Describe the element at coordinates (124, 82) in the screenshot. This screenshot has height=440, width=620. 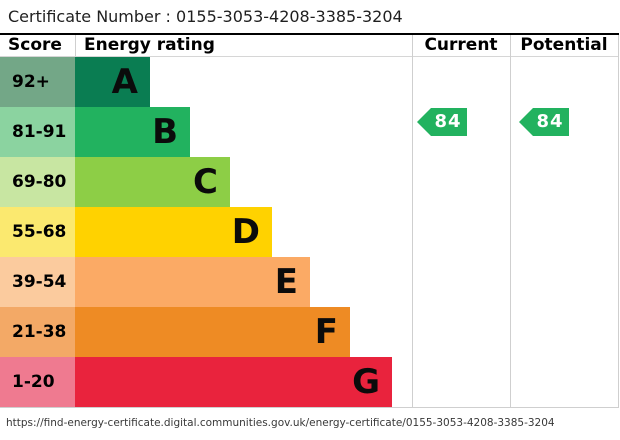
I see `band-letter-a: A` at that location.